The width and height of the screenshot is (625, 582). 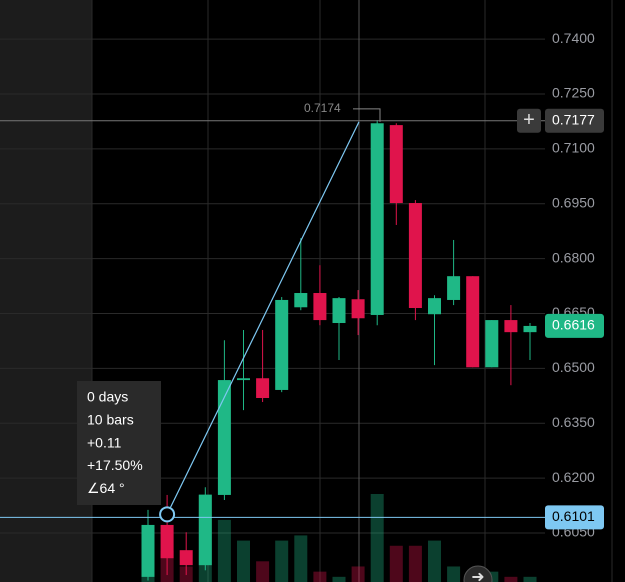 What do you see at coordinates (573, 202) in the screenshot?
I see `y-tick-label: 0.6950` at bounding box center [573, 202].